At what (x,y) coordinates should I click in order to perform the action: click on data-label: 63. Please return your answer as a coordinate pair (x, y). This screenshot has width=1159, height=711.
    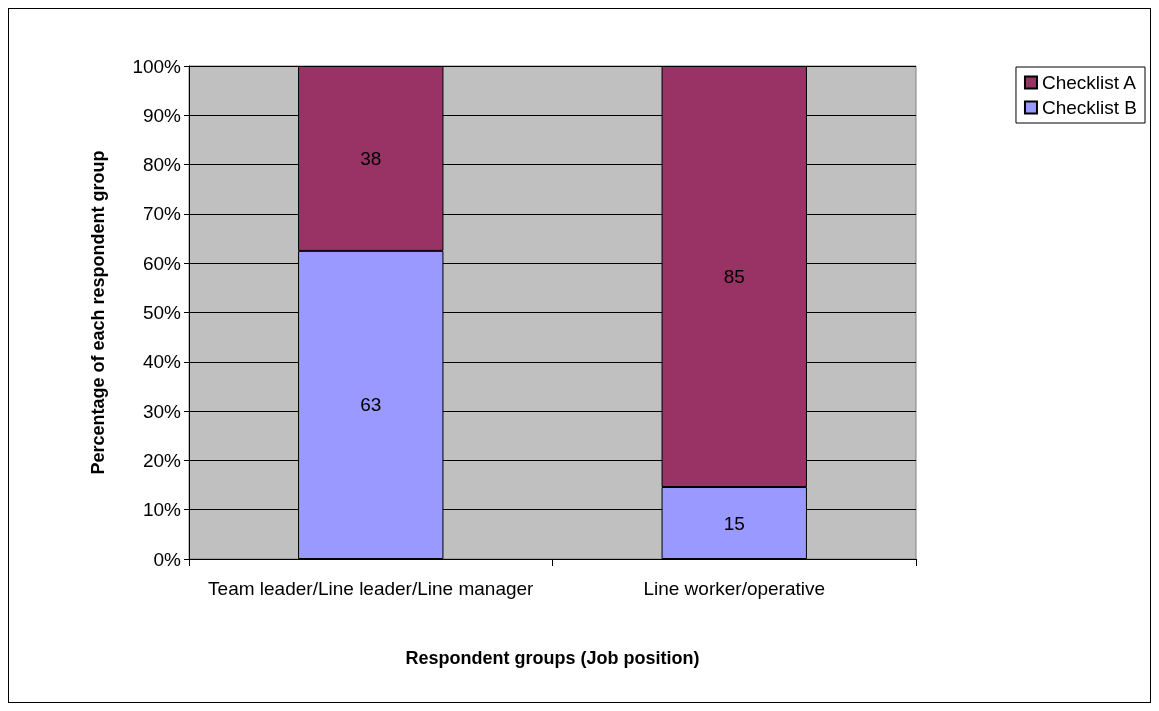
    Looking at the image, I should click on (371, 405).